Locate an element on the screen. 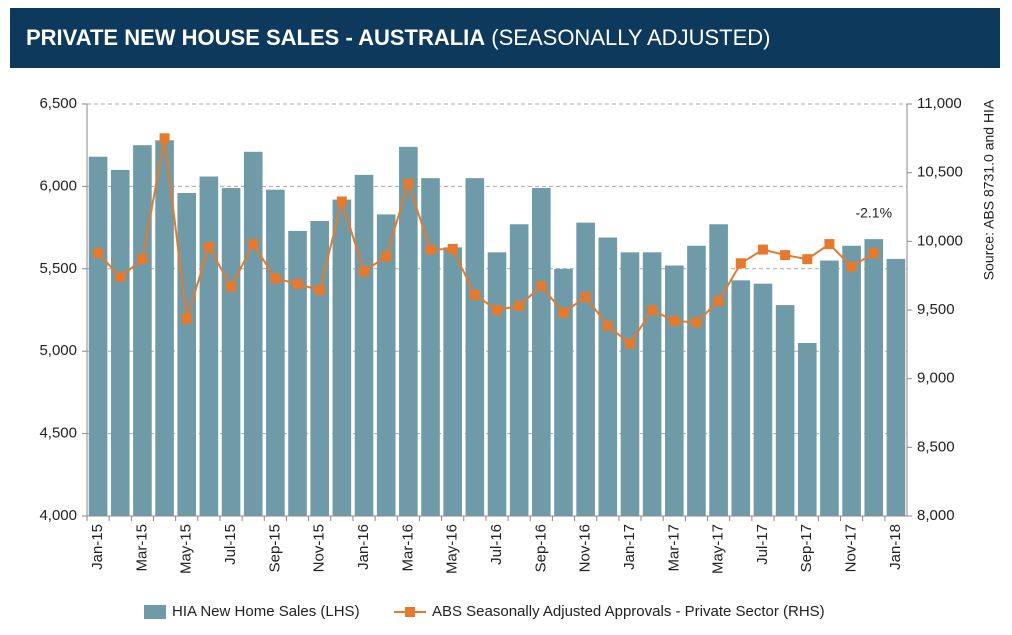 The width and height of the screenshot is (1012, 635). title-sub: (SEASONALLY ADJUSTED) is located at coordinates (630, 37).